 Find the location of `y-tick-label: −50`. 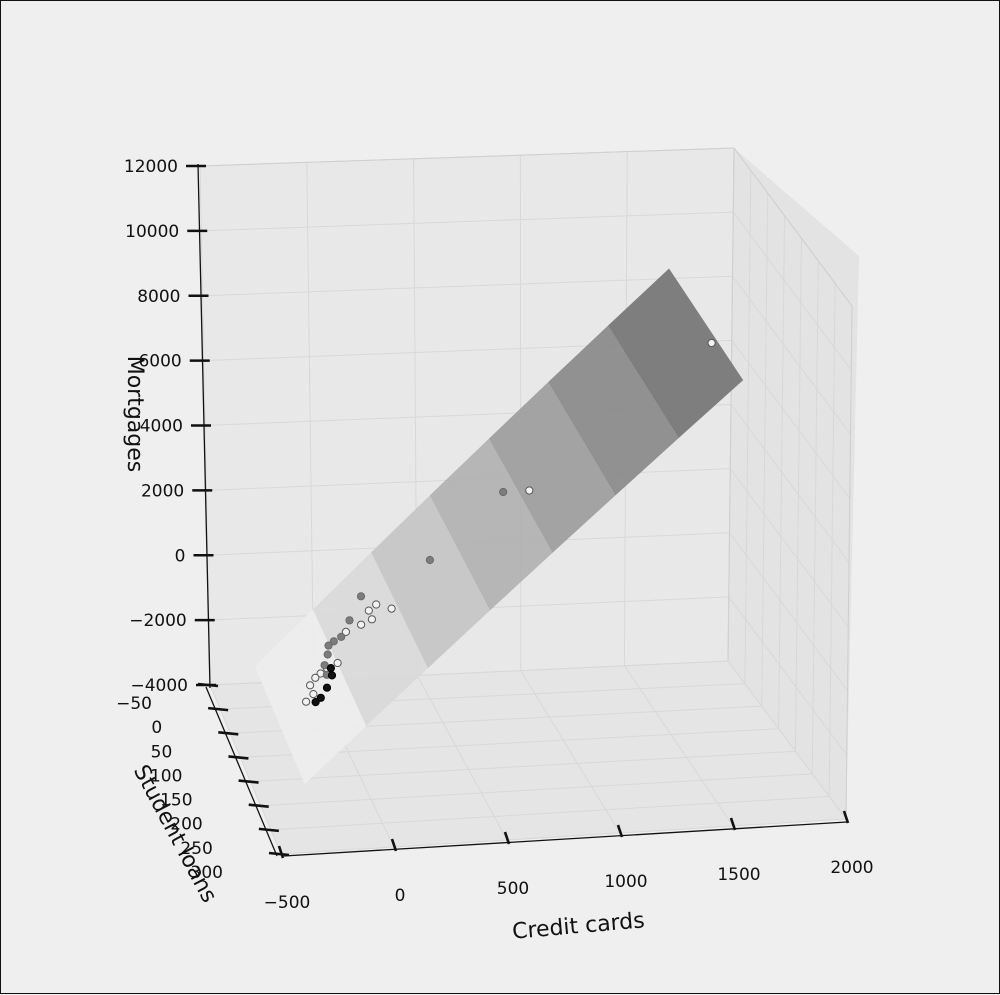

y-tick-label: −50 is located at coordinates (134, 704).